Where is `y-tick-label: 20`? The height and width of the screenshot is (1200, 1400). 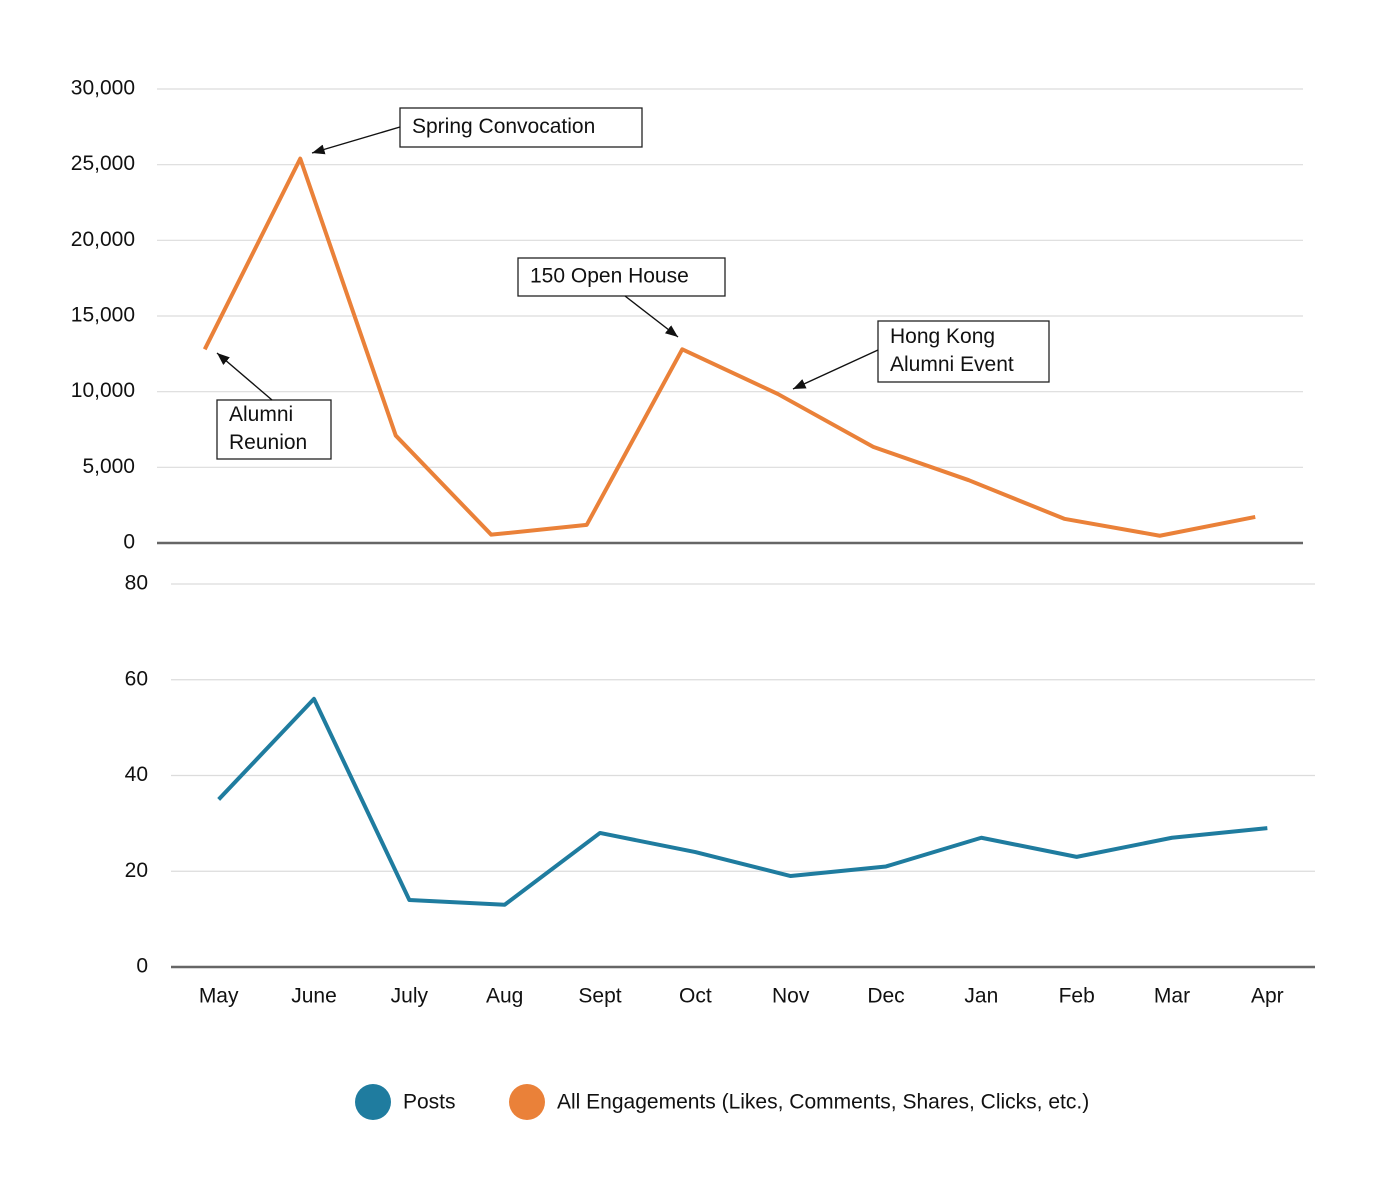 y-tick-label: 20 is located at coordinates (136, 870).